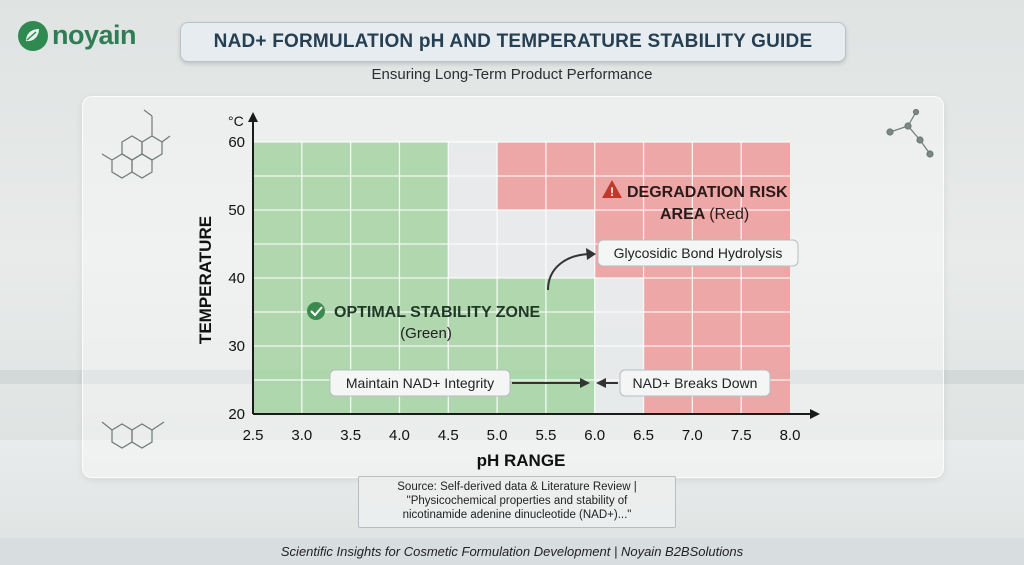 The height and width of the screenshot is (565, 1024). I want to click on y-tick-label: 60, so click(236, 142).